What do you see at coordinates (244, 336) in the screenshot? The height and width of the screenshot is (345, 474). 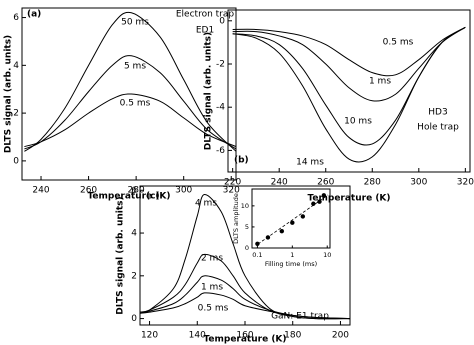 I see `x-tick-label: 160` at bounding box center [244, 336].